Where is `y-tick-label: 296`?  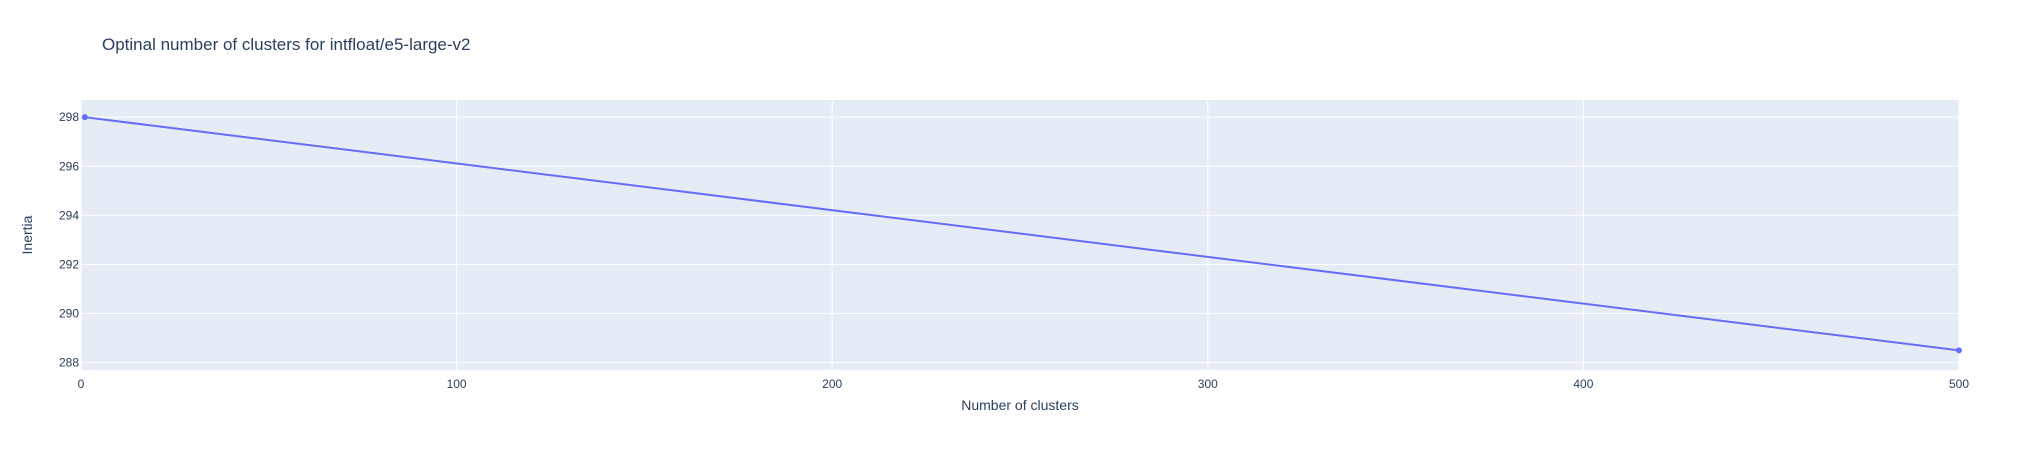 y-tick-label: 296 is located at coordinates (69, 166).